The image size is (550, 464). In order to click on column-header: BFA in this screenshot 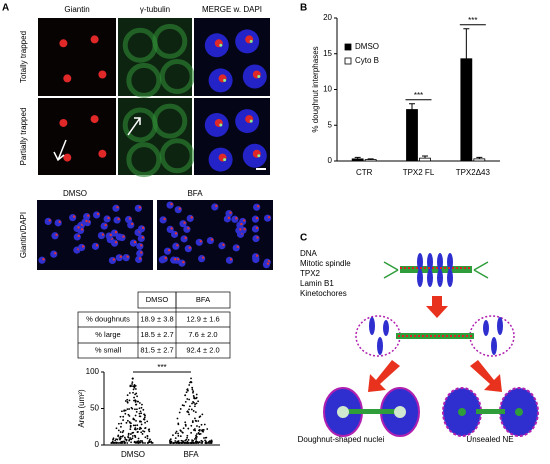, I will do `click(195, 193)`.